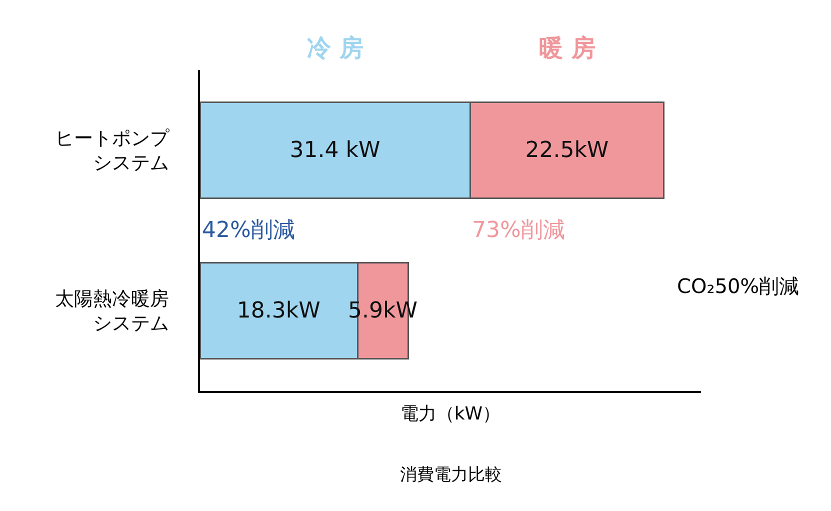  Describe the element at coordinates (738, 286) in the screenshot. I see `text: CO₂50%削減` at that location.